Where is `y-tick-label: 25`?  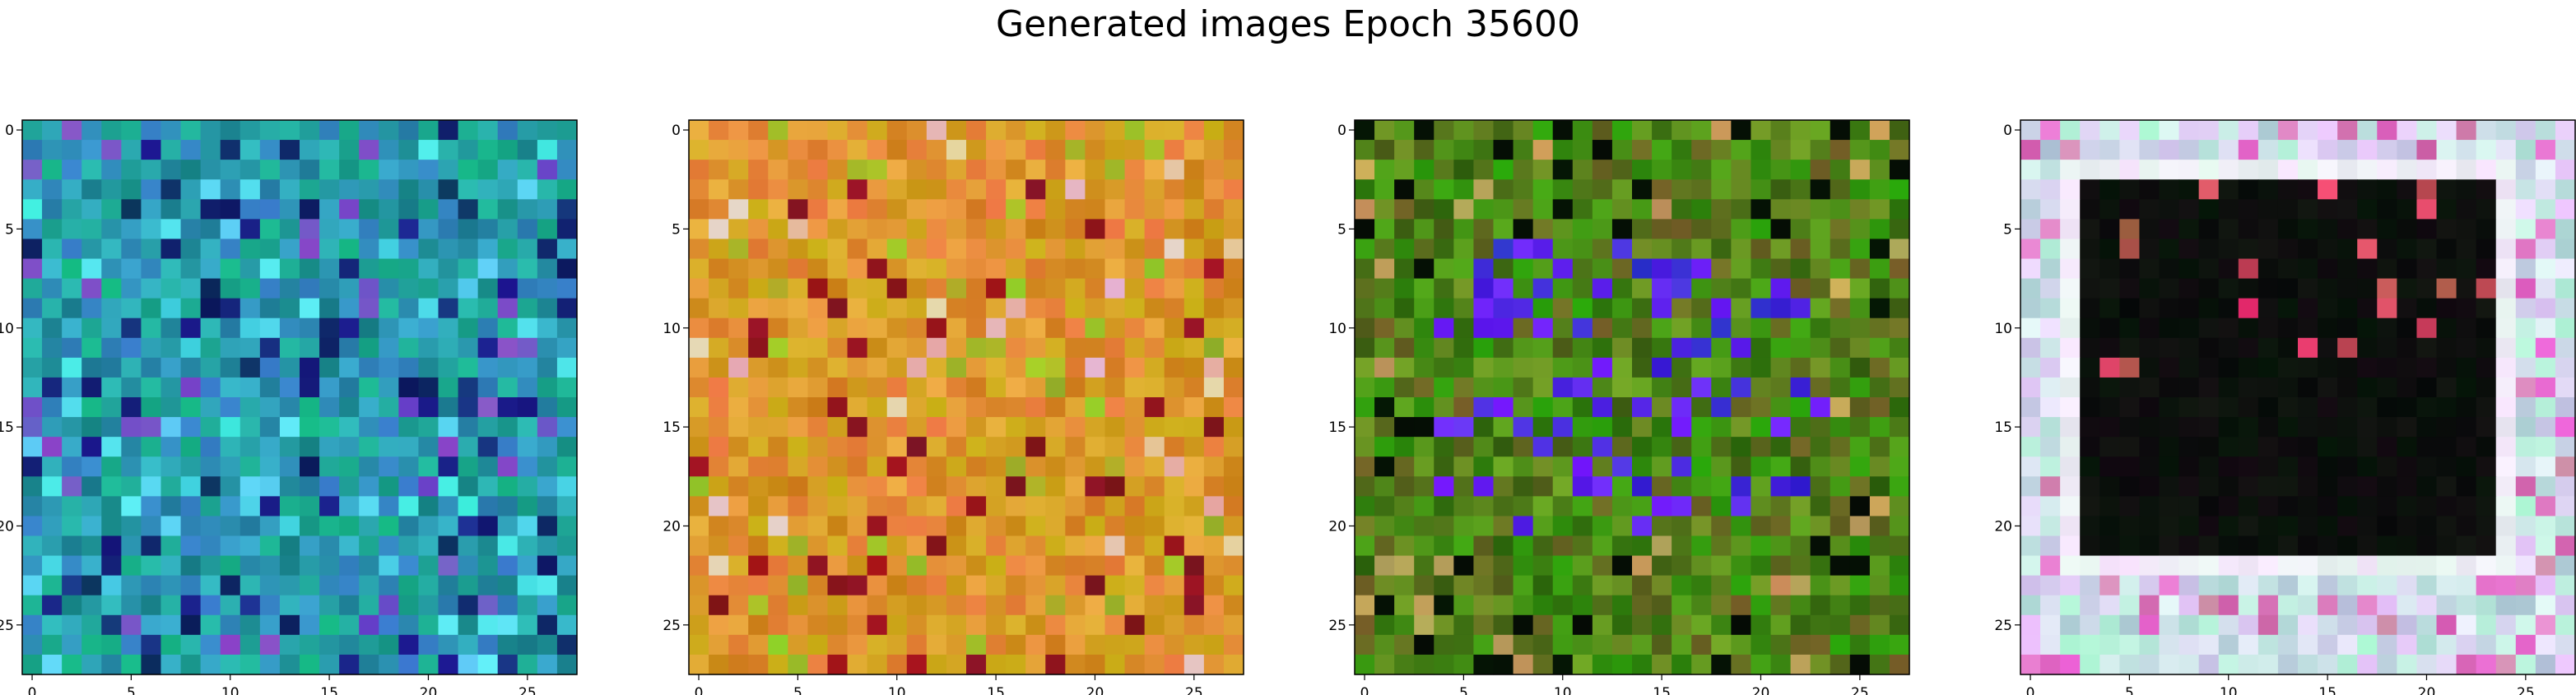 y-tick-label: 25 is located at coordinates (2003, 626).